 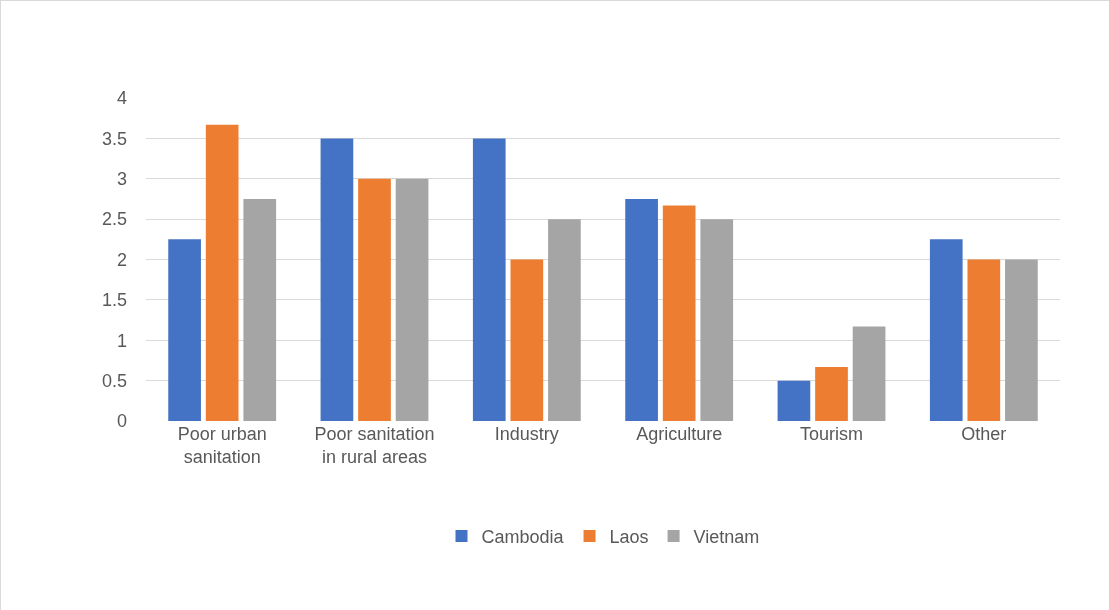 What do you see at coordinates (121, 340) in the screenshot?
I see `y-tick-label: 1` at bounding box center [121, 340].